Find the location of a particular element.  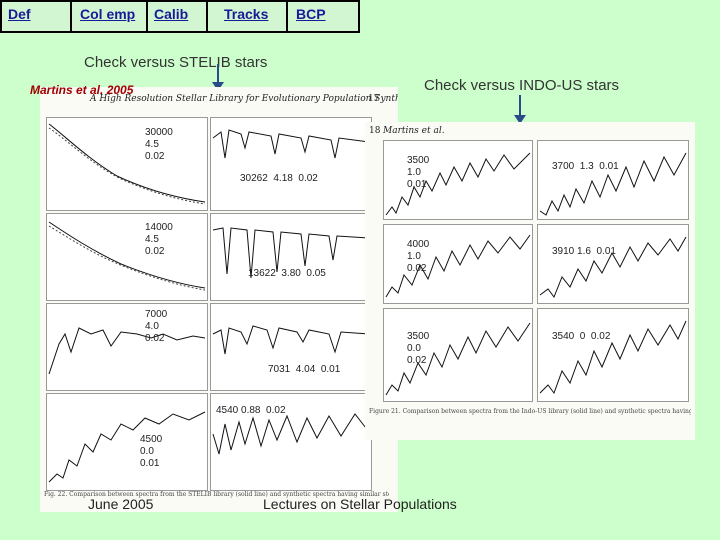

nav-tab-calib: Calib is located at coordinates (178, 16).